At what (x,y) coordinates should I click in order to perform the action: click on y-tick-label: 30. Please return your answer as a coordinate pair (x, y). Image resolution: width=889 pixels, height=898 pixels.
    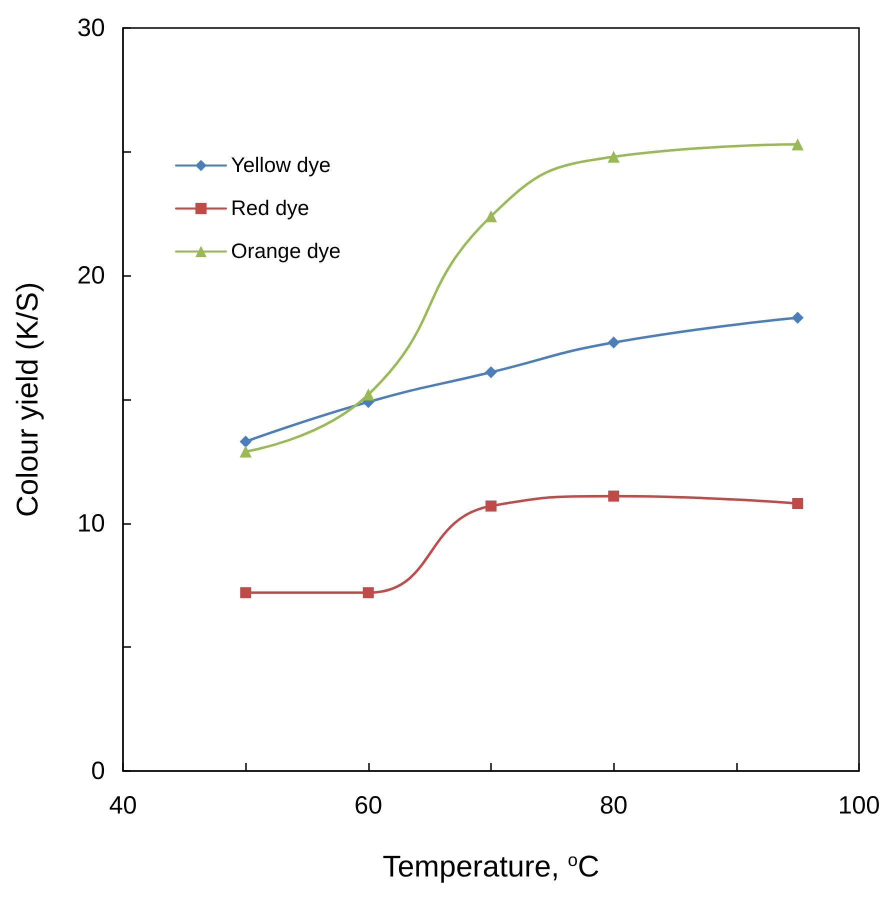
    Looking at the image, I should click on (91, 28).